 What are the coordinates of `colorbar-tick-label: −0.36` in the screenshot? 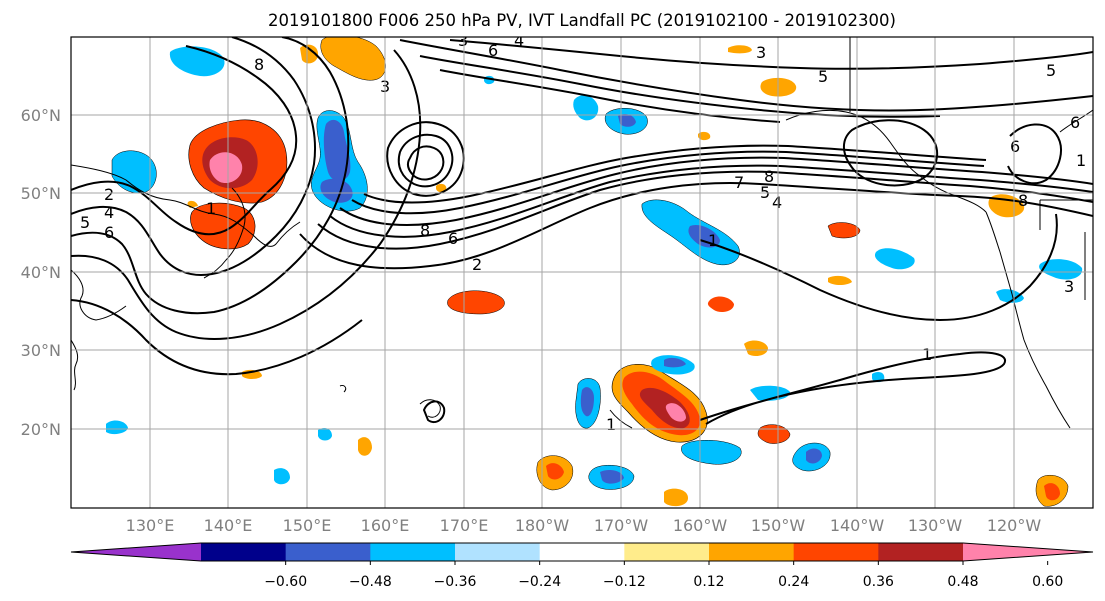 It's located at (455, 582).